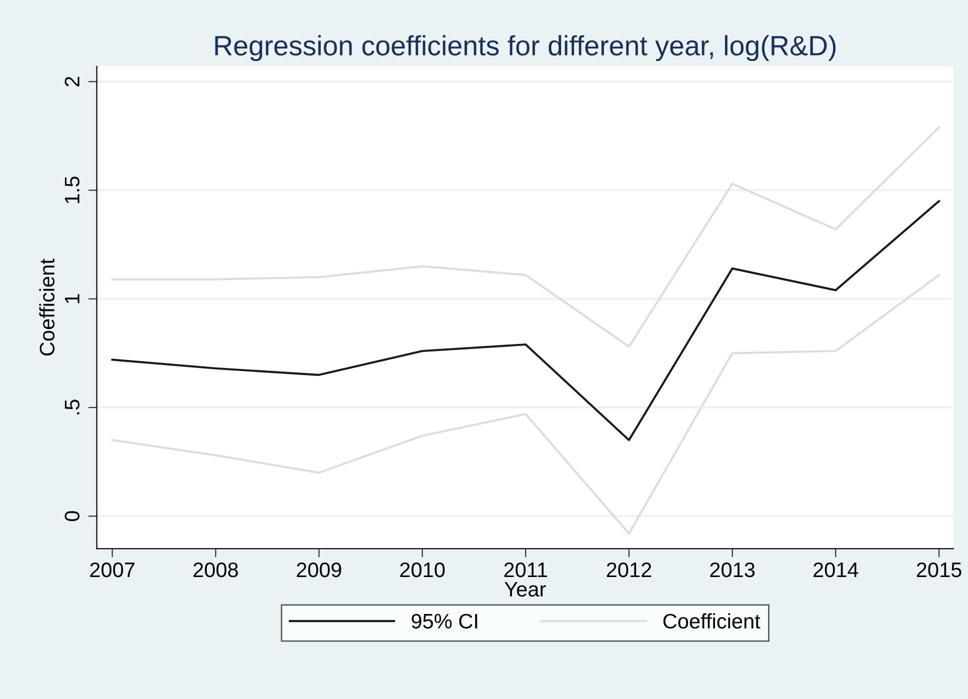  I want to click on y-tick-label: .5, so click(72, 407).